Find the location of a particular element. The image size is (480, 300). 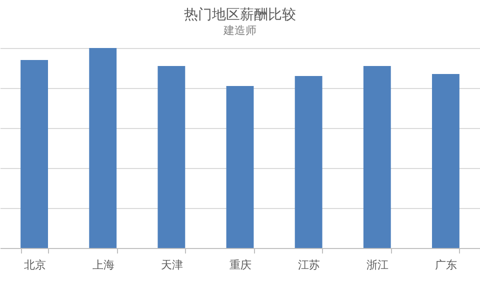

chart-subtitle: 建造师 is located at coordinates (239, 30).